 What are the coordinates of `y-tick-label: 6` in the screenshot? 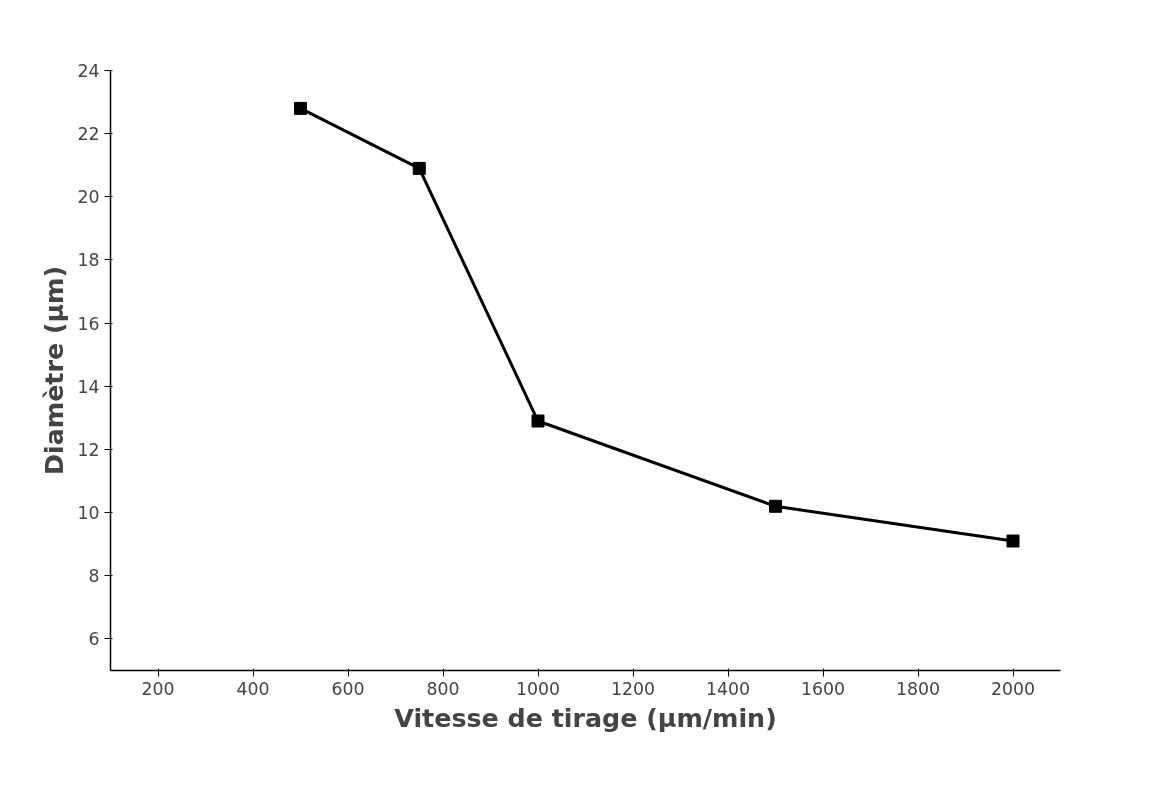 It's located at (94, 639).